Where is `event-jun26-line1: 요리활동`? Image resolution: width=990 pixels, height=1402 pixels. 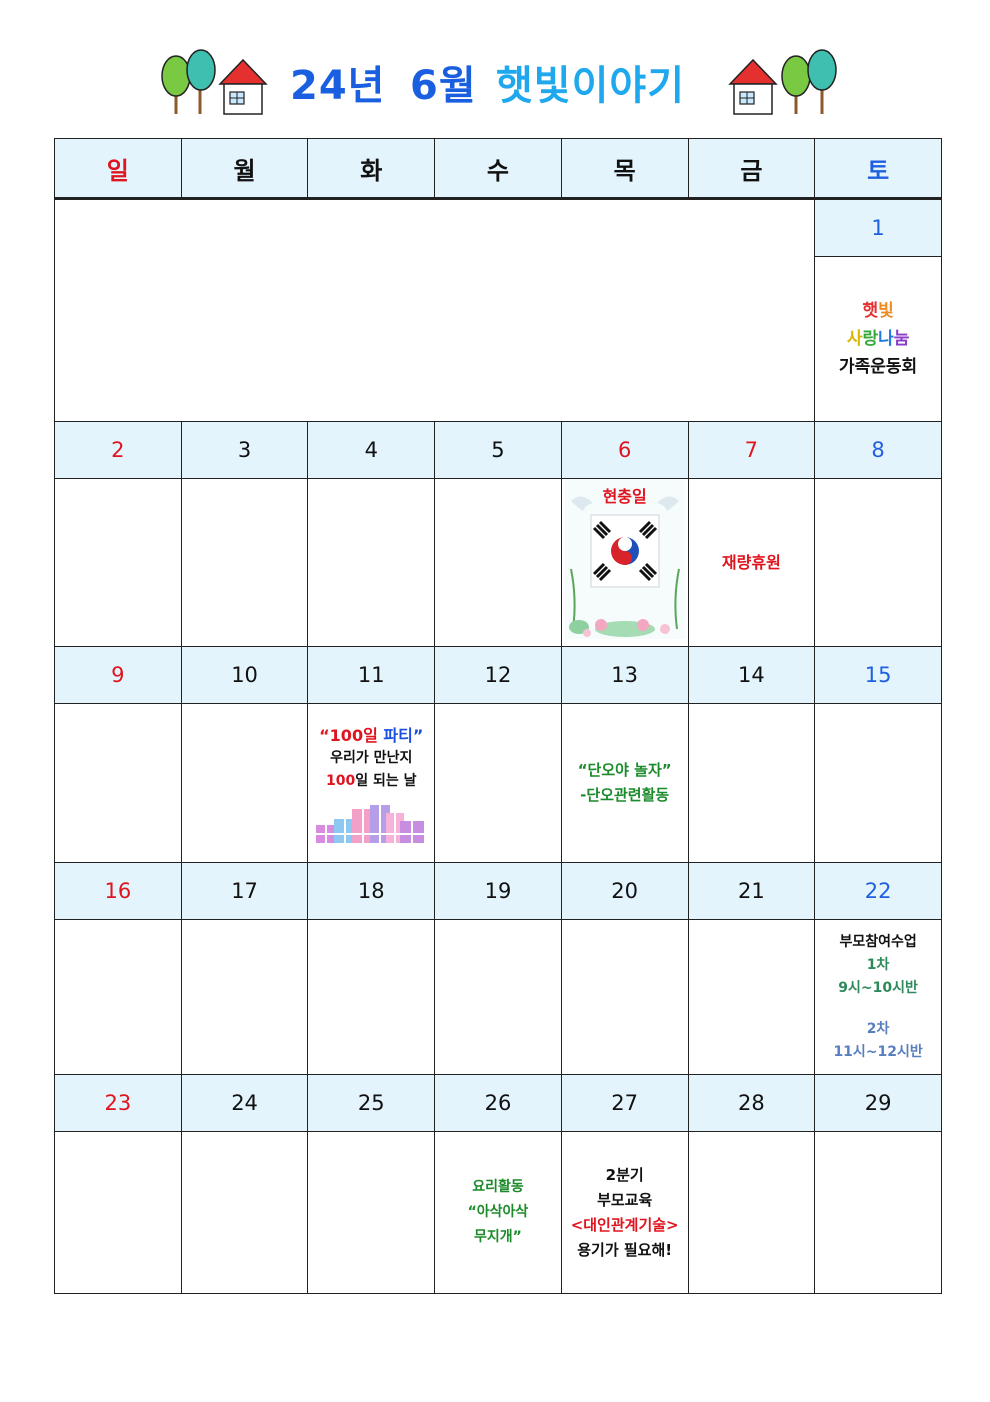
event-jun26-line1: 요리활동 is located at coordinates (498, 1187).